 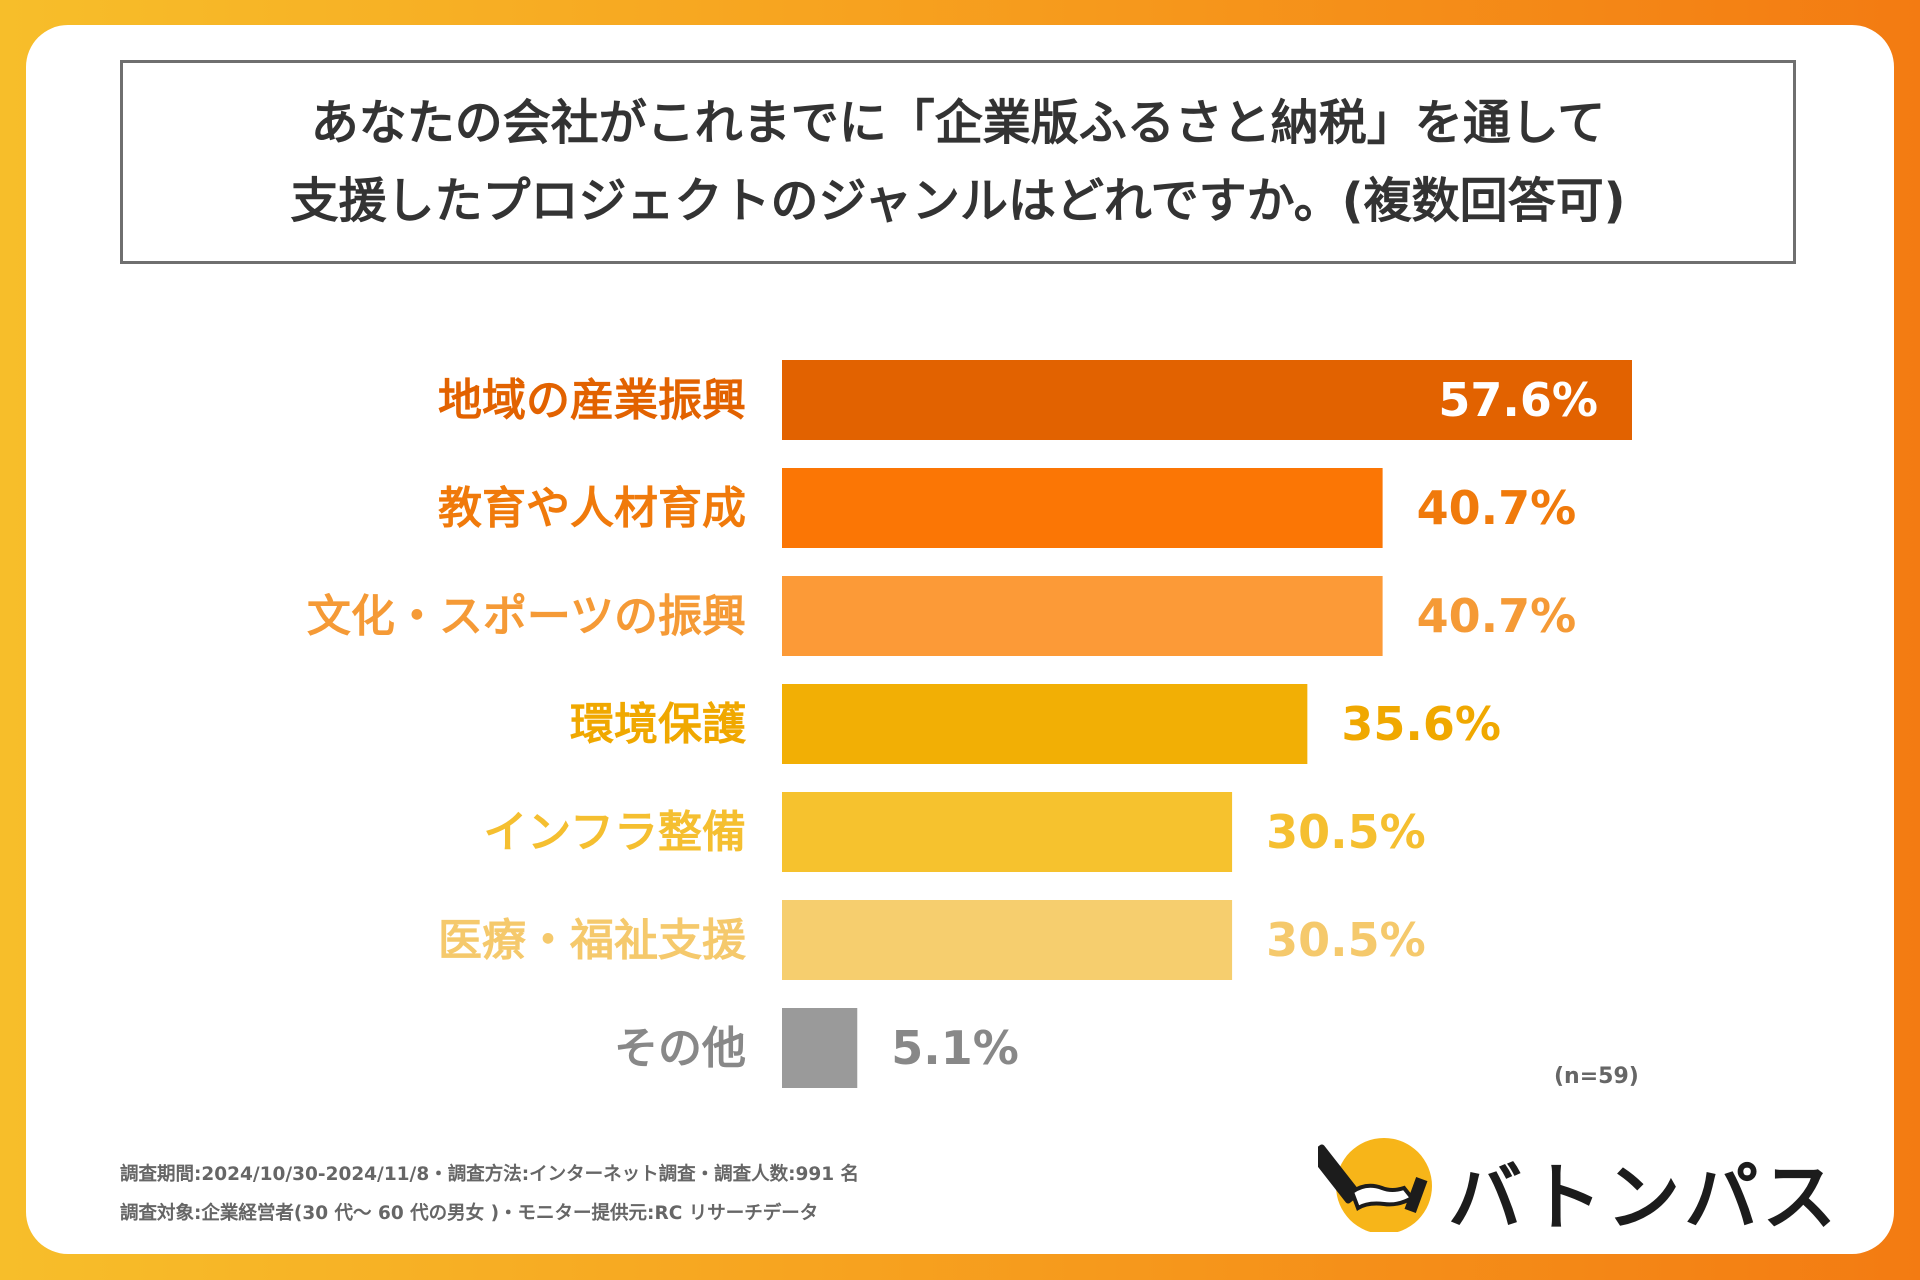 I want to click on logo-text: バトンパス, so click(x=1644, y=1198).